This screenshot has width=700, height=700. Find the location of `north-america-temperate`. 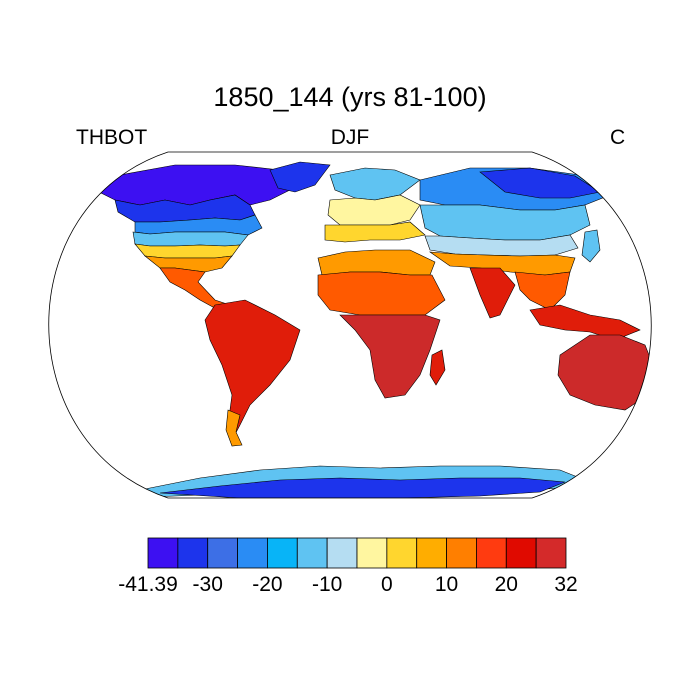

north-america-temperate is located at coordinates (187, 251).